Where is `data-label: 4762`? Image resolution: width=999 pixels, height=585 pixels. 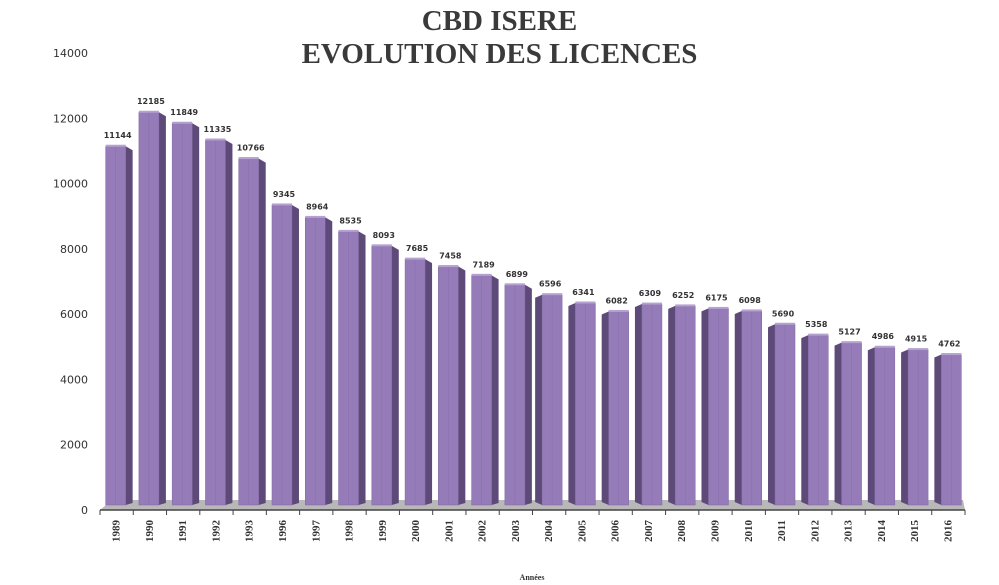
data-label: 4762 is located at coordinates (949, 344).